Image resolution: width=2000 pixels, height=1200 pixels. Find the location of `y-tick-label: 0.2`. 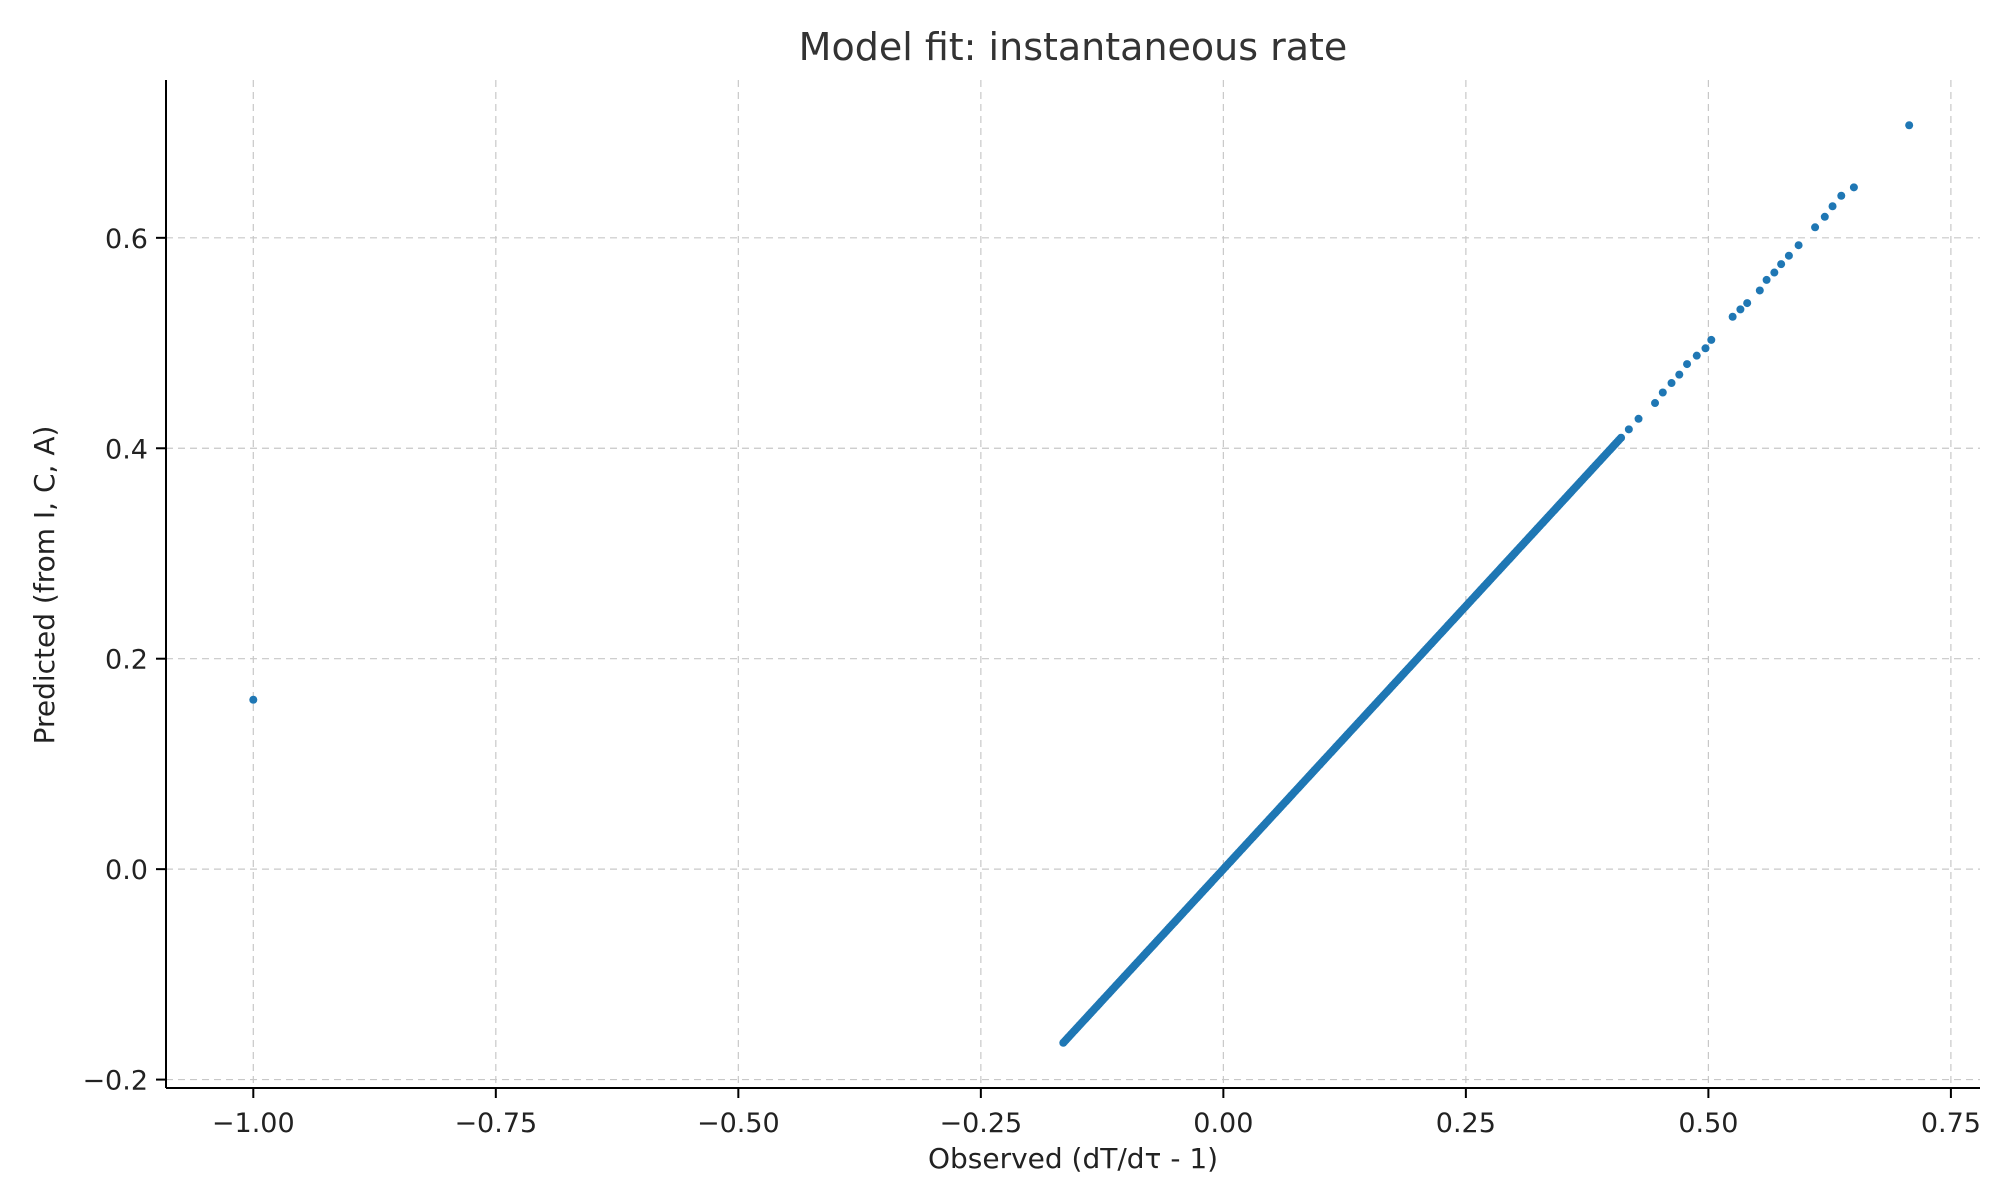

y-tick-label: 0.2 is located at coordinates (126, 660).